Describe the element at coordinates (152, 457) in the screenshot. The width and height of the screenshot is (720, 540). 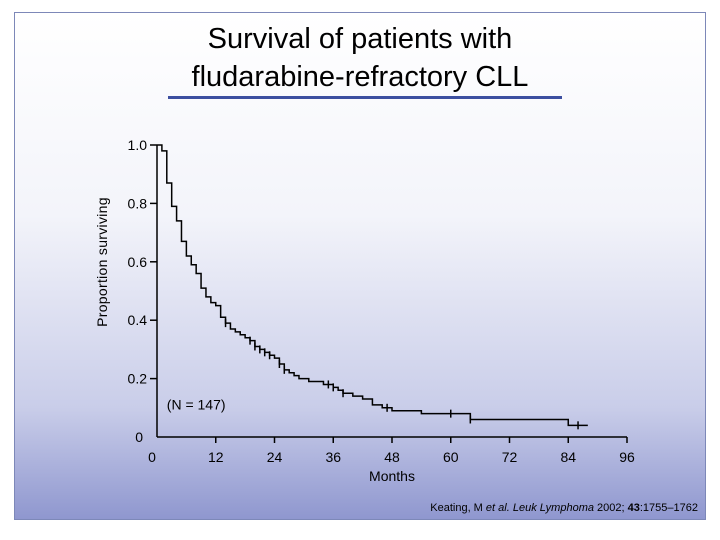
I see `x-tick-label: 0` at that location.